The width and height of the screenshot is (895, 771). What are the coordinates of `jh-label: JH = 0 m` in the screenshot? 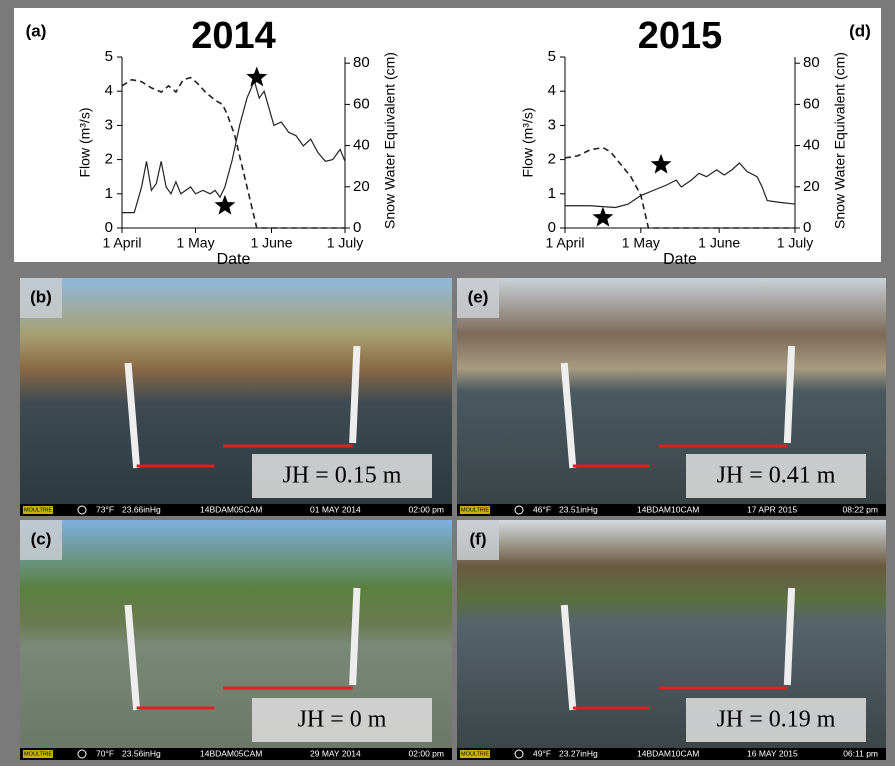 It's located at (342, 720).